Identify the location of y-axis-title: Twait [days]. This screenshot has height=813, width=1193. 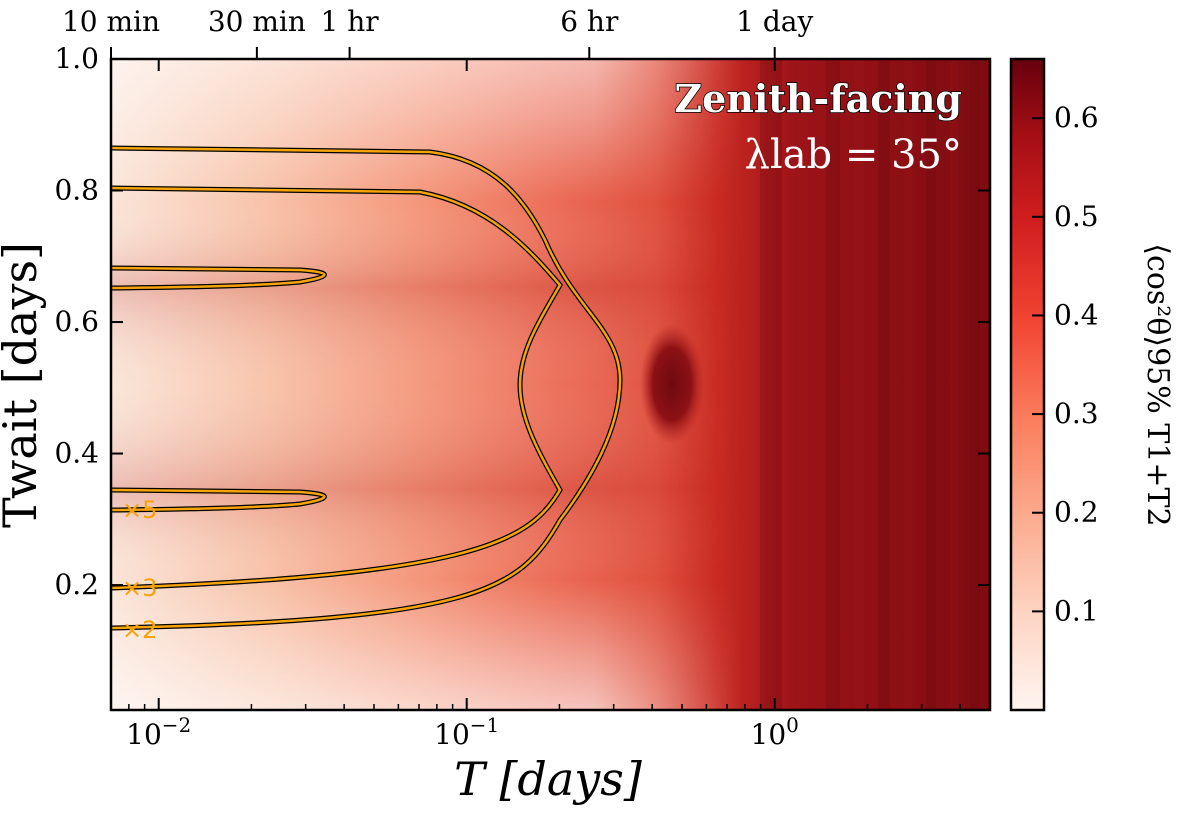
(23, 385).